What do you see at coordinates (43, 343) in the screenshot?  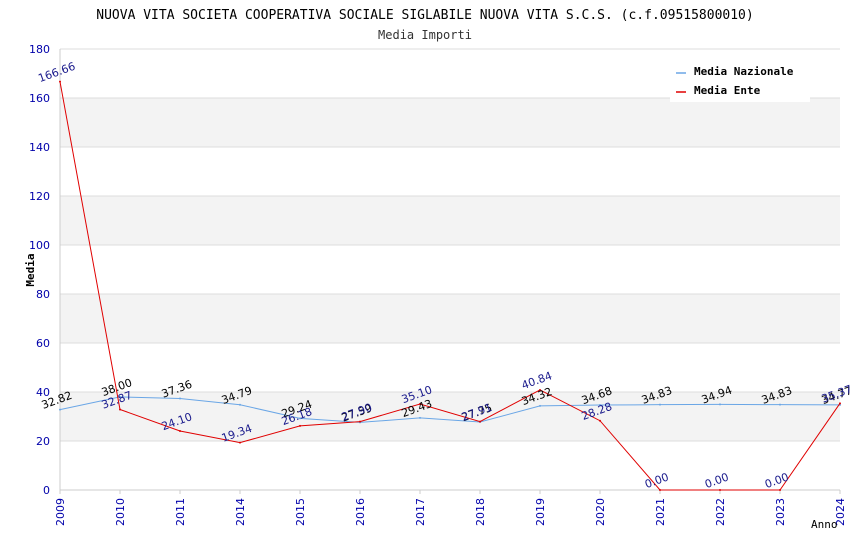 I see `y-tick-label: 60` at bounding box center [43, 343].